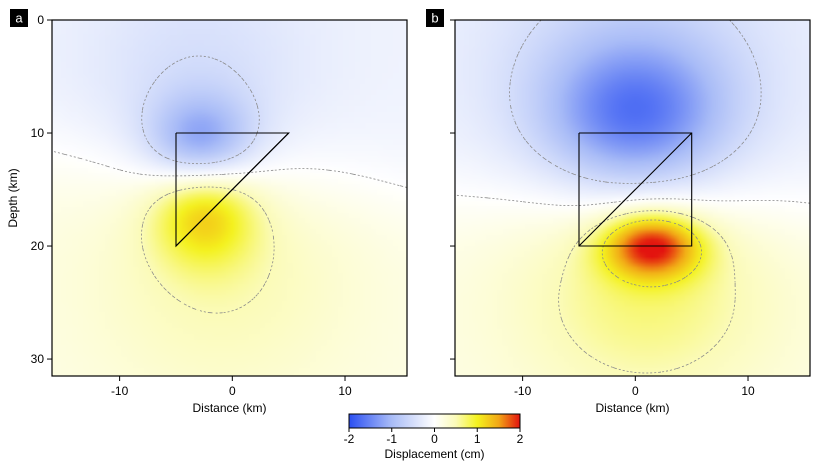  What do you see at coordinates (38, 359) in the screenshot?
I see `panel-a-y-tick-label: 30` at bounding box center [38, 359].